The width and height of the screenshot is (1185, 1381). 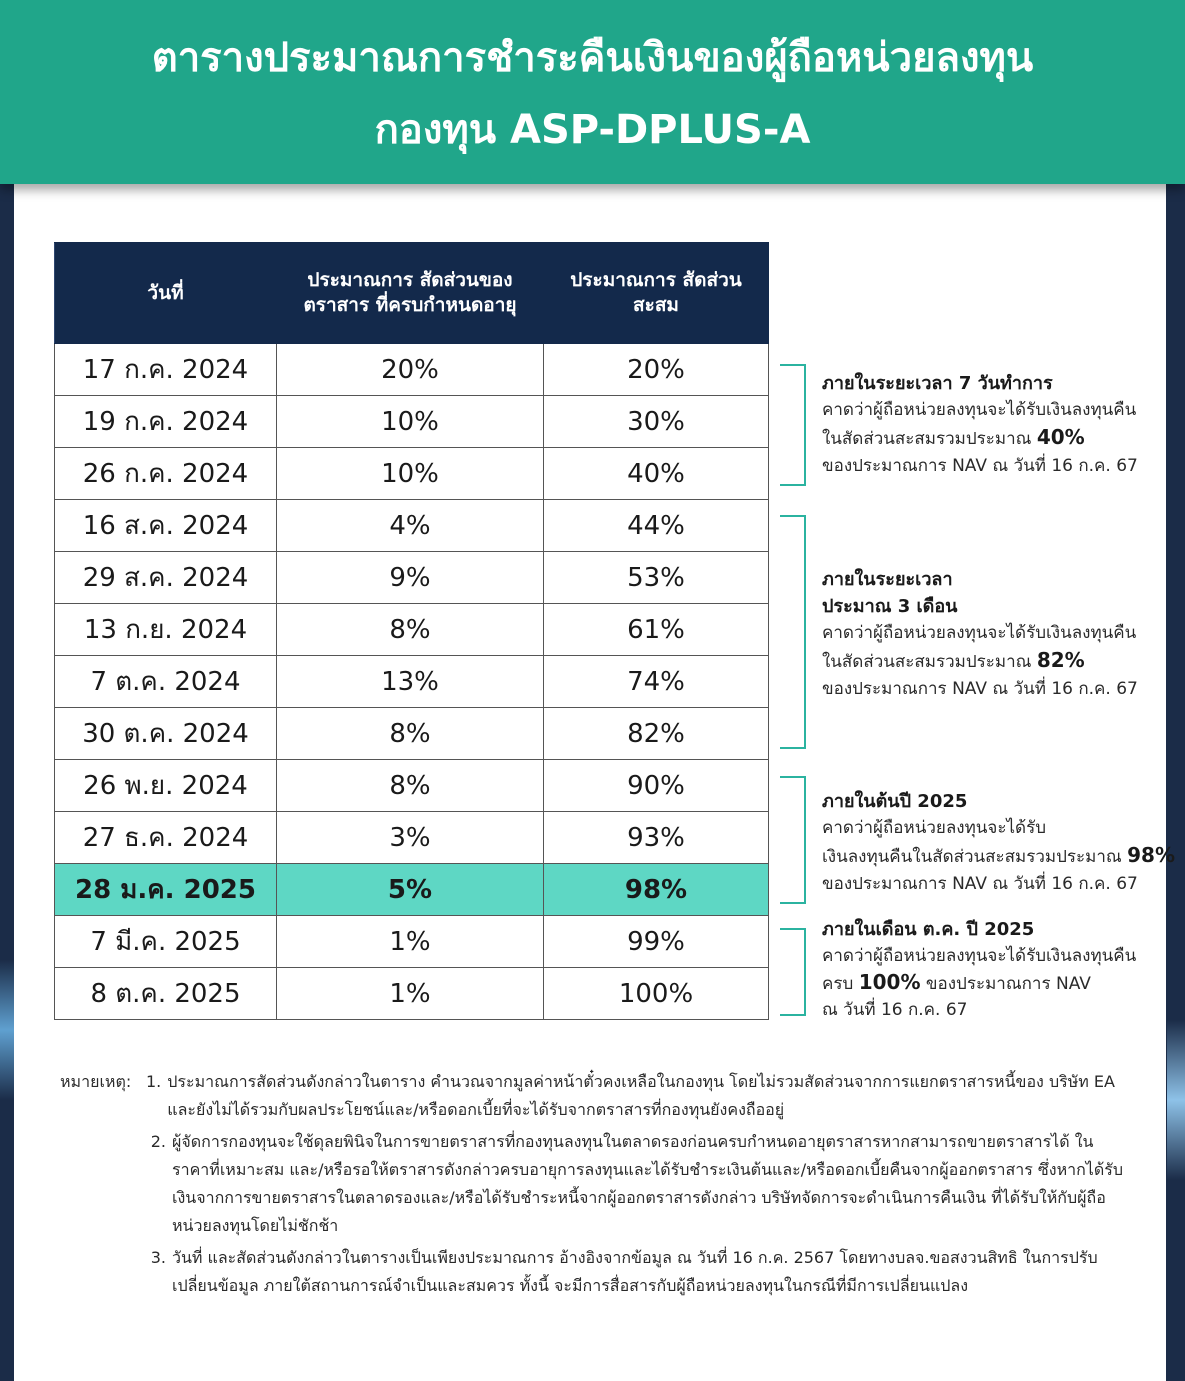 I want to click on cell-cumulative-ratio: 90%, so click(x=656, y=785).